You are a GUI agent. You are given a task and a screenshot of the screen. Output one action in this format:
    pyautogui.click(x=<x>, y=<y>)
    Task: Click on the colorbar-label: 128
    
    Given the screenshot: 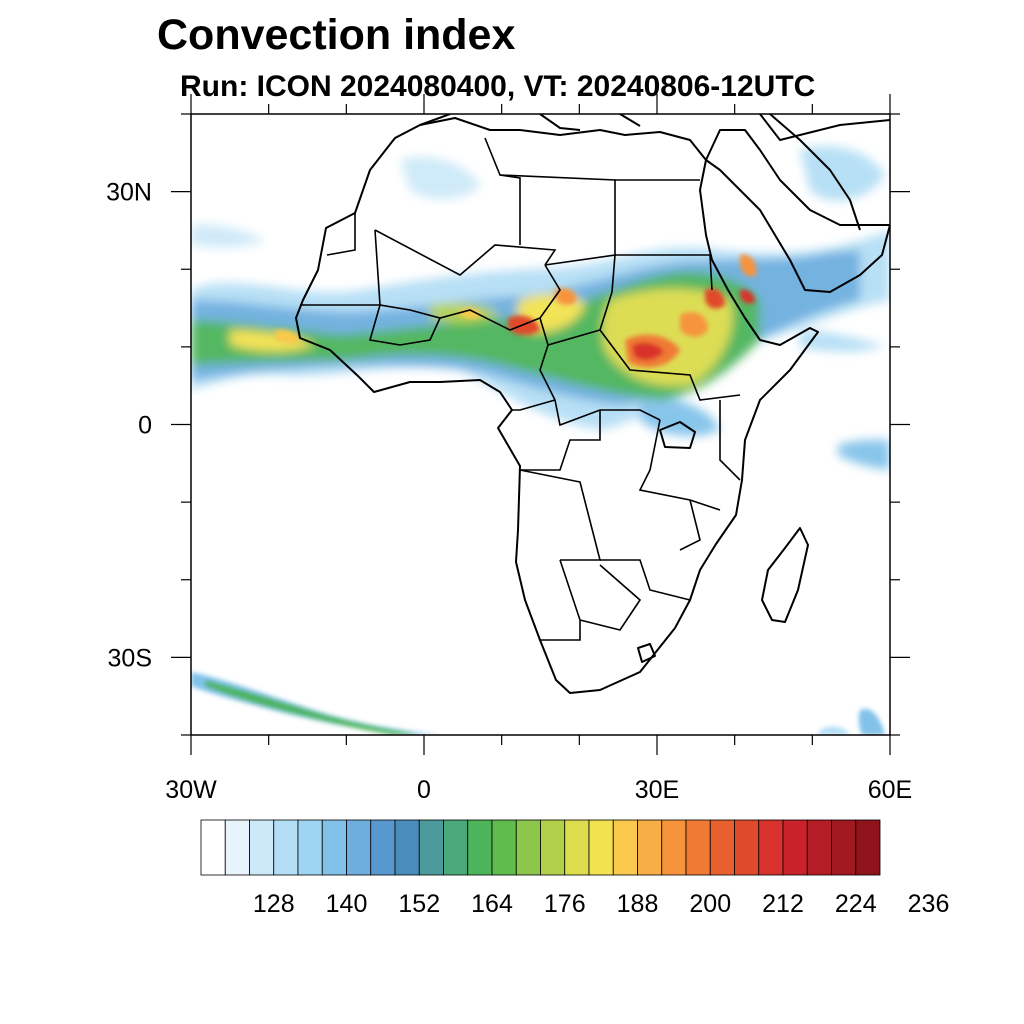 What is the action you would take?
    pyautogui.click(x=274, y=904)
    